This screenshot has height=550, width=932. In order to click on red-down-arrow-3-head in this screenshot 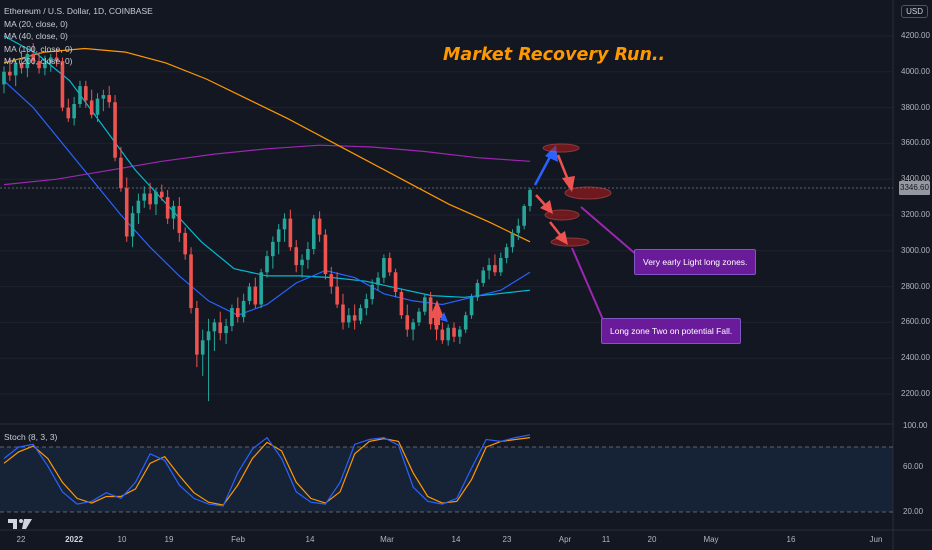, I will do `click(561, 238)`.